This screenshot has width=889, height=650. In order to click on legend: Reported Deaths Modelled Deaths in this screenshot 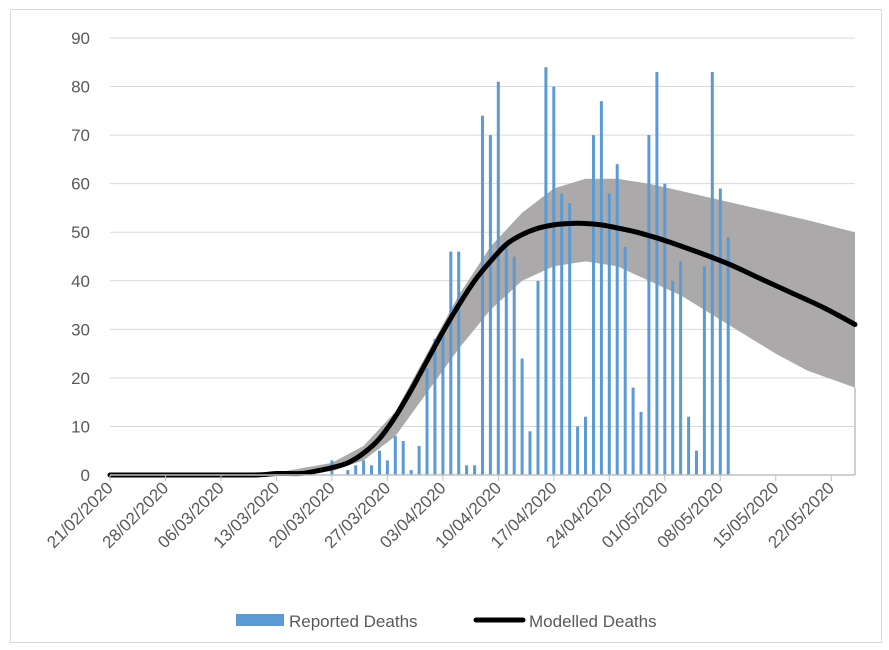, I will do `click(446, 621)`.